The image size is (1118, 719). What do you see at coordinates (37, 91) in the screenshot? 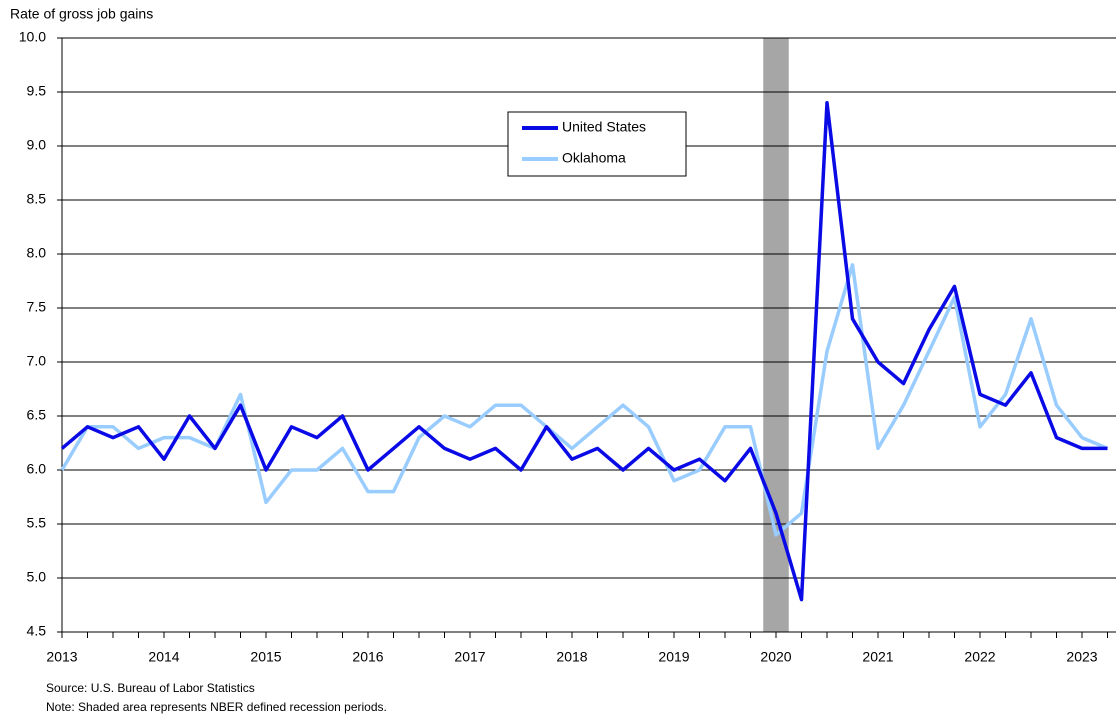
I see `y-tick-label: 9.5` at bounding box center [37, 91].